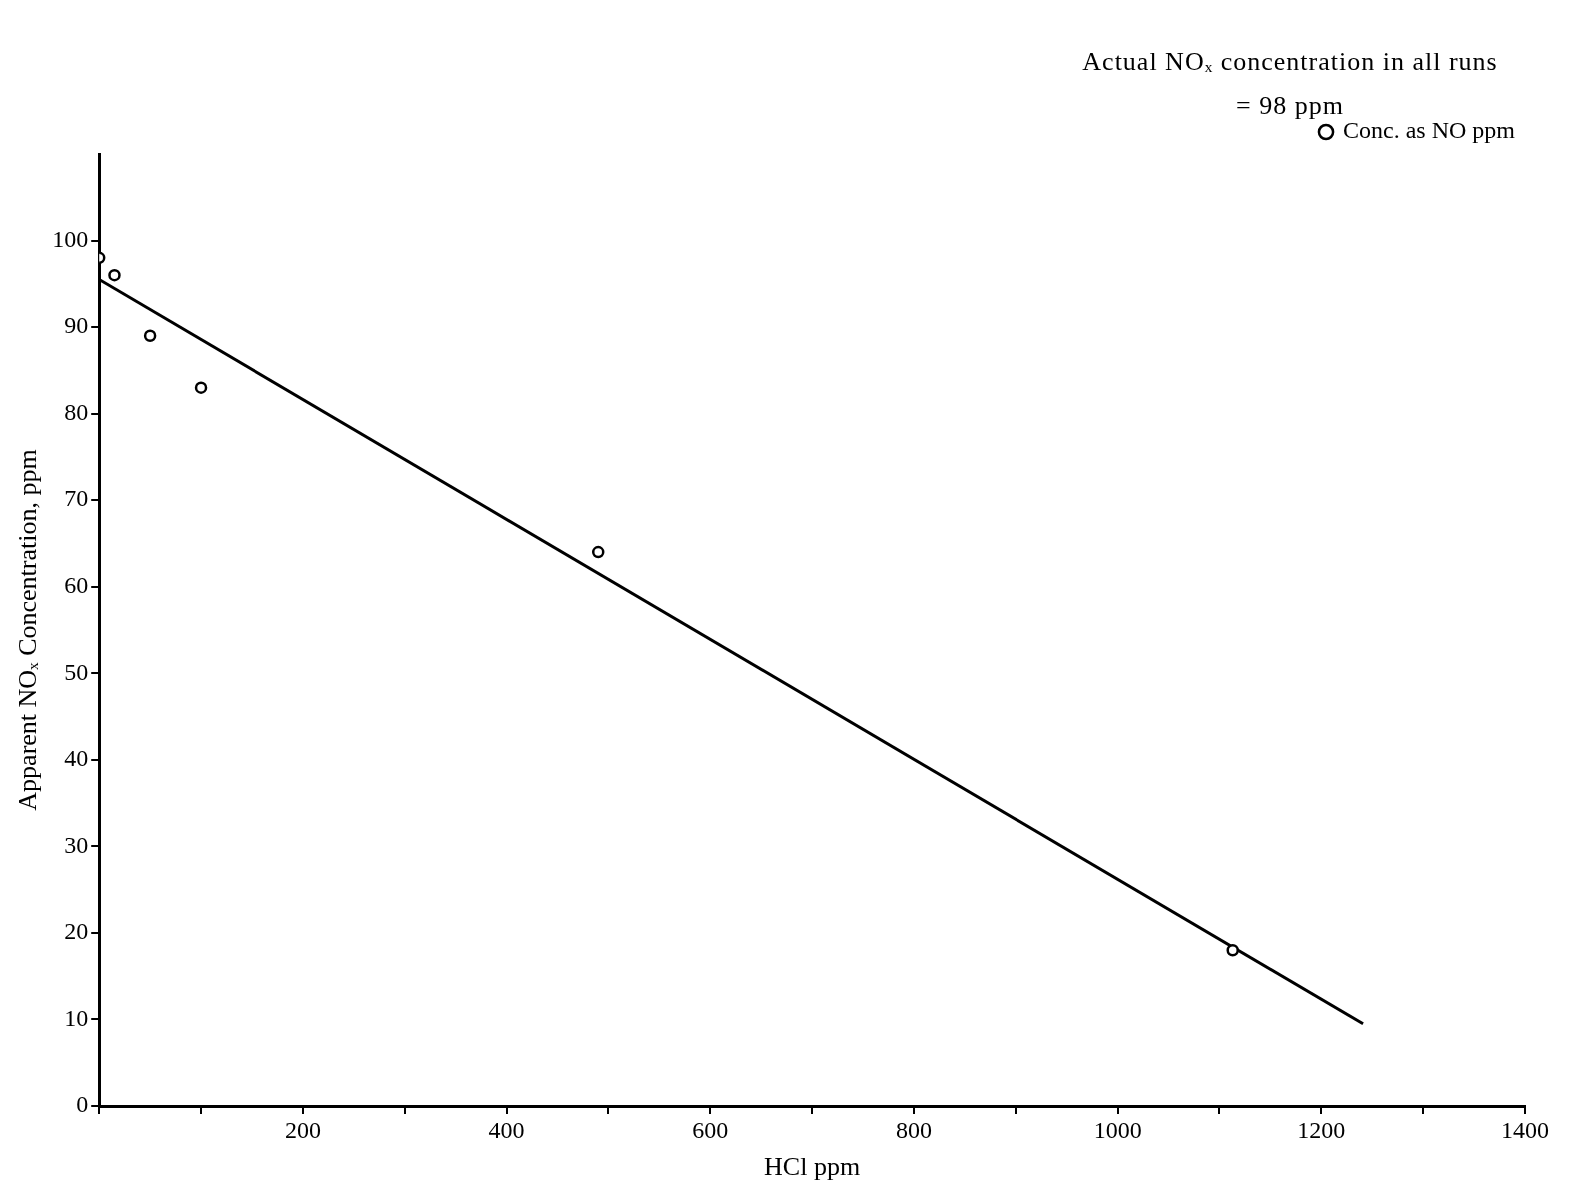 This screenshot has height=1198, width=1570. Describe the element at coordinates (506, 1129) in the screenshot. I see `x-tick-label: 400` at that location.